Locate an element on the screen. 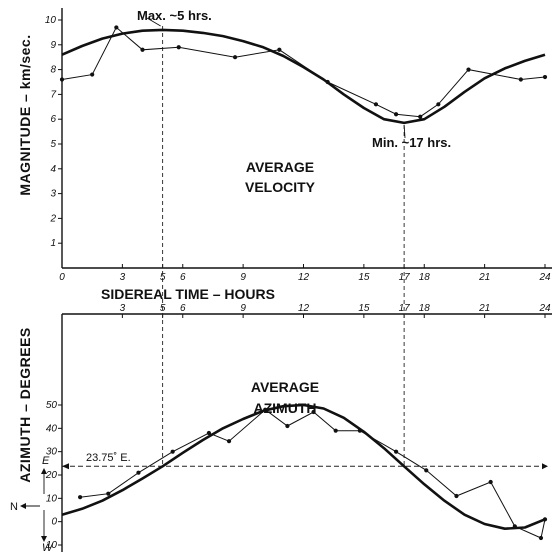 The width and height of the screenshot is (552, 556). velocity-y-tick-label: 1 is located at coordinates (53, 243).